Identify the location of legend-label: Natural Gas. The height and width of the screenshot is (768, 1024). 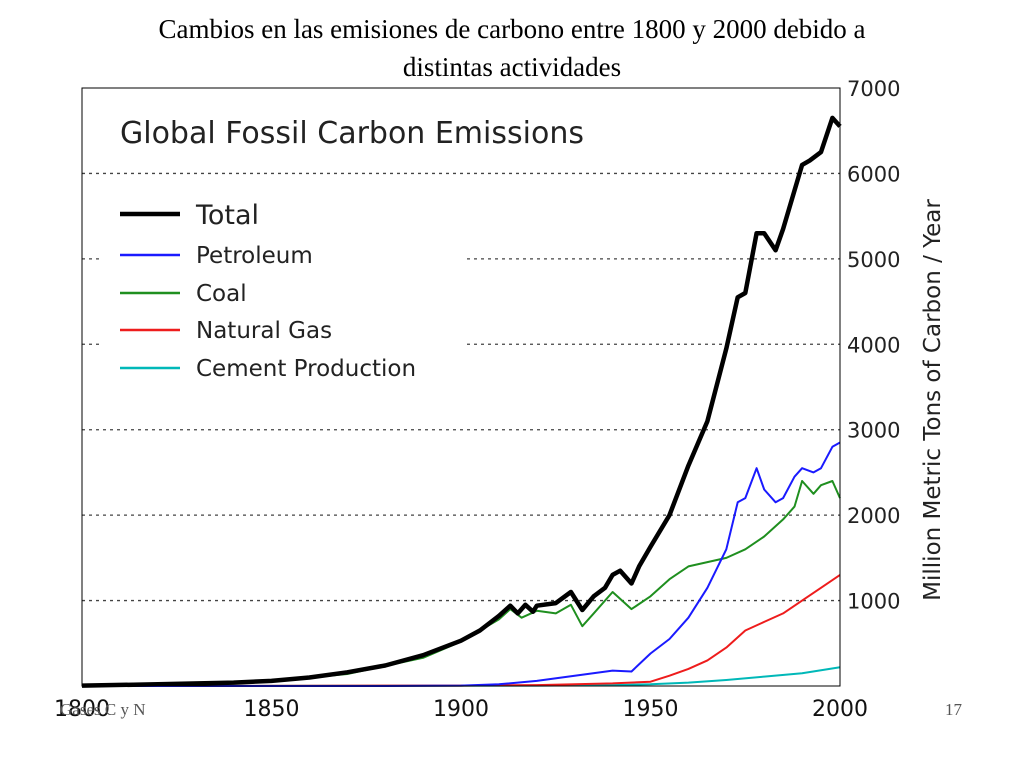
(264, 331).